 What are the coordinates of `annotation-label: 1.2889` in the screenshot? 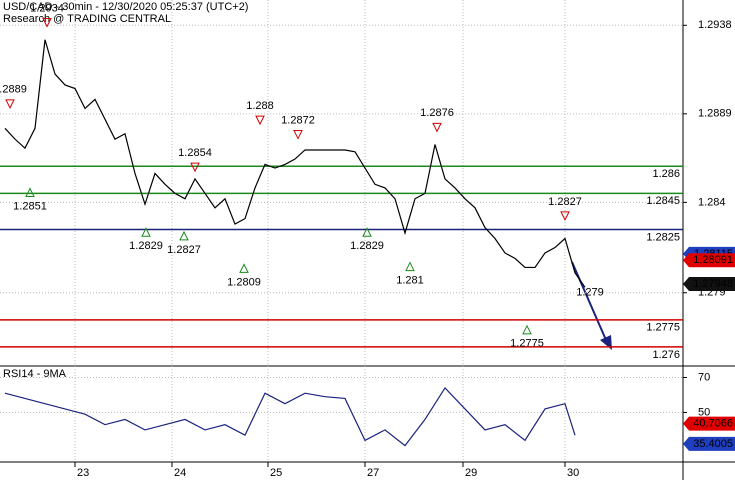 It's located at (13, 90).